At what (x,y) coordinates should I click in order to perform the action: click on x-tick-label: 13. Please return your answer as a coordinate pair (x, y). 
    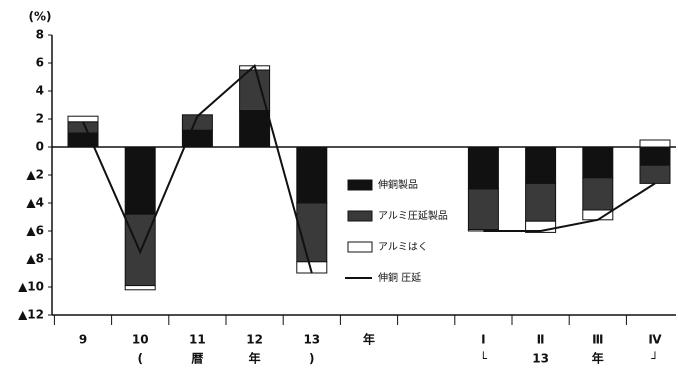
    Looking at the image, I should click on (311, 340).